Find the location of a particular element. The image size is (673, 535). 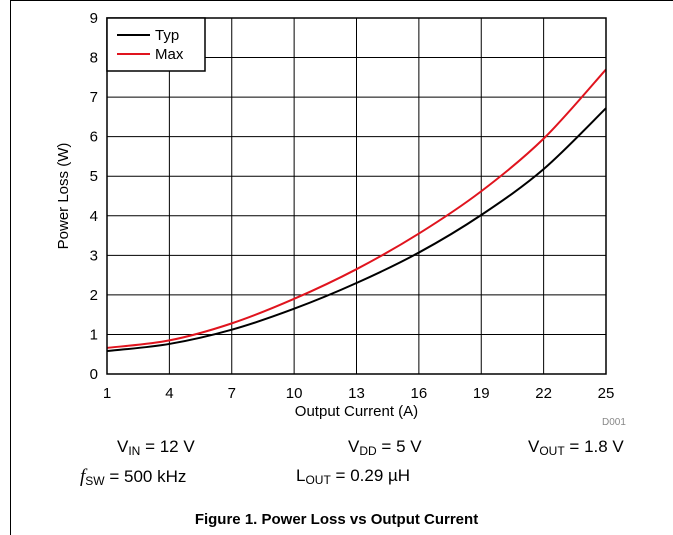

legend-box is located at coordinates (156, 44).